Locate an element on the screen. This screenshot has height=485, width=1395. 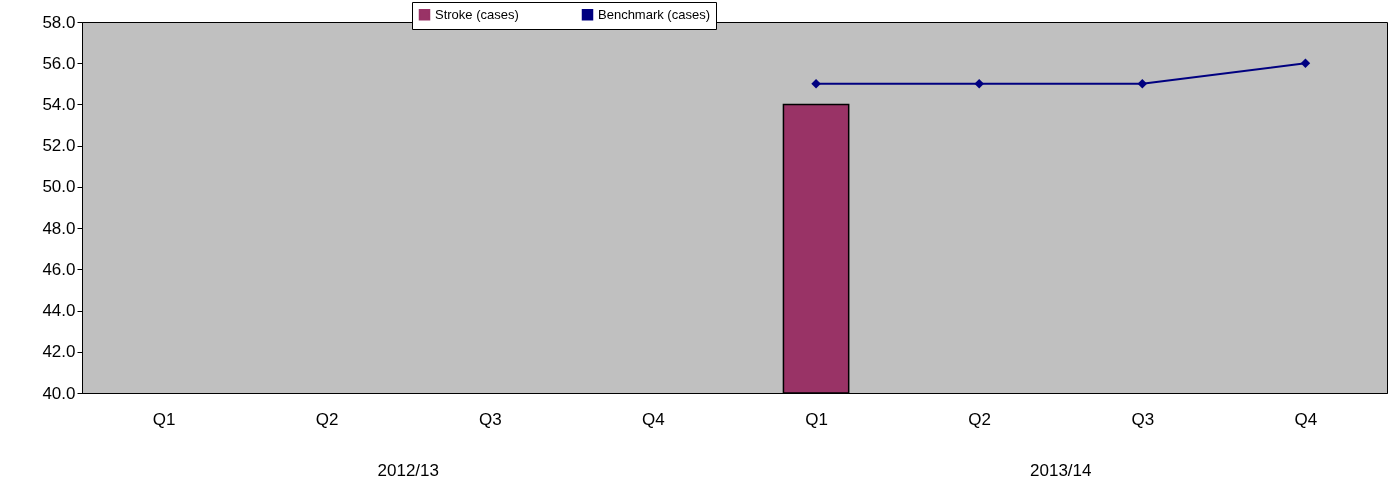
y-tick-label: 48.0 is located at coordinates (59, 228).